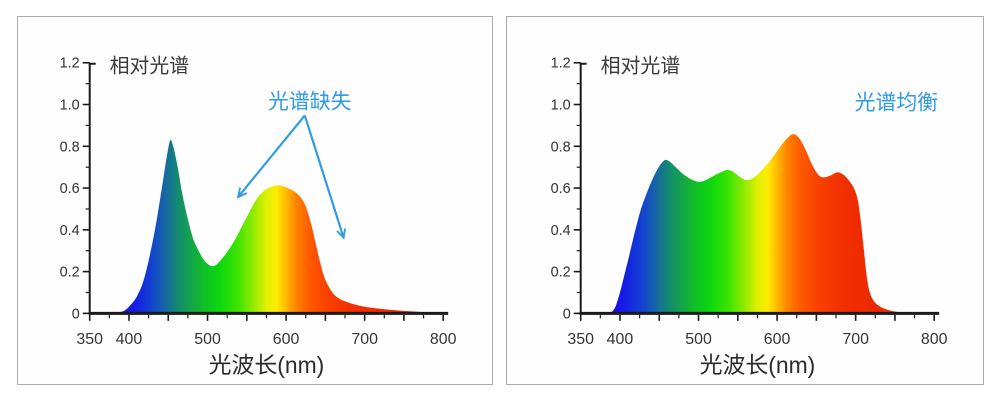 The width and height of the screenshot is (1000, 401). What do you see at coordinates (897, 103) in the screenshot?
I see `annotation-label: 光谱均衡` at bounding box center [897, 103].